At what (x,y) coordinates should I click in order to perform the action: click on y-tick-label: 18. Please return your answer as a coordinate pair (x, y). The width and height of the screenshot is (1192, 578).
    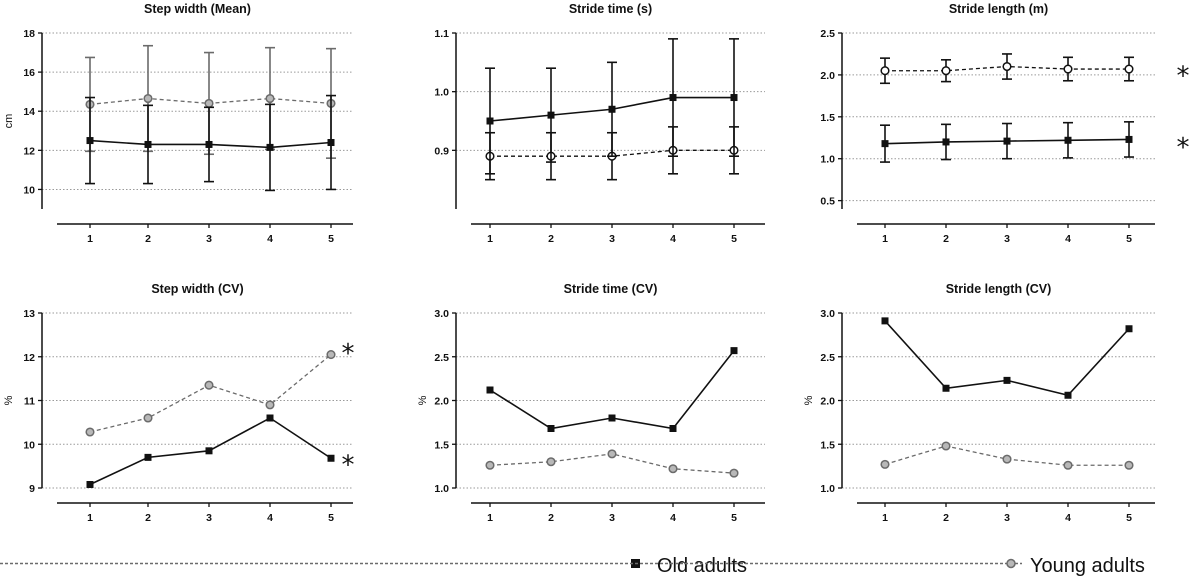
    Looking at the image, I should click on (29, 34).